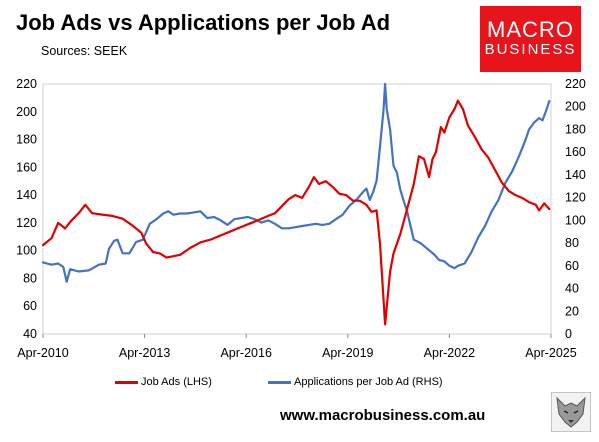  I want to click on x-tick-label: Apr-2010, so click(42, 353).